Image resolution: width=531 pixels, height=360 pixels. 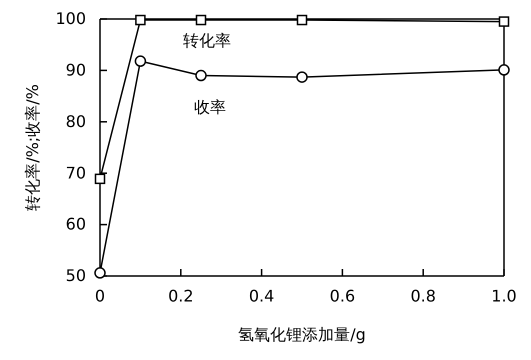 What do you see at coordinates (210, 107) in the screenshot?
I see `series-label: 收率` at bounding box center [210, 107].